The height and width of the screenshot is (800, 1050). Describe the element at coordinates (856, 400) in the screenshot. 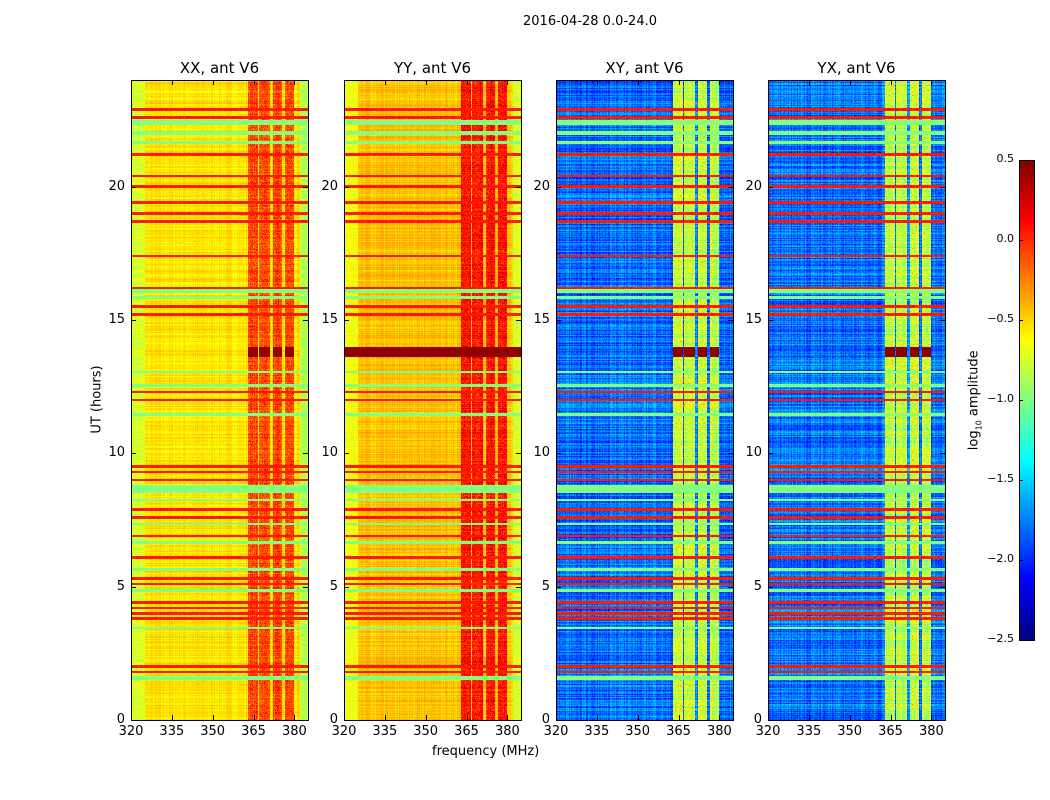

I see `heatmap-yx` at that location.